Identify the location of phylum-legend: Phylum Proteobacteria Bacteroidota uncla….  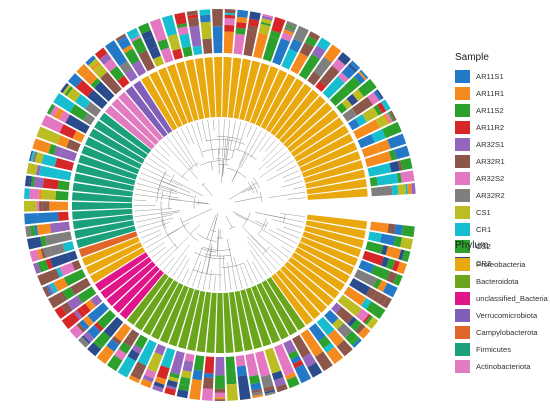
(501, 307).